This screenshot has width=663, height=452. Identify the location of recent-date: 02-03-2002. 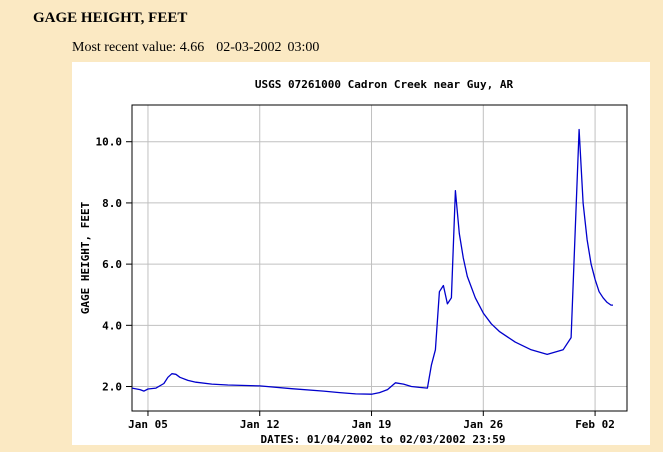
(249, 47).